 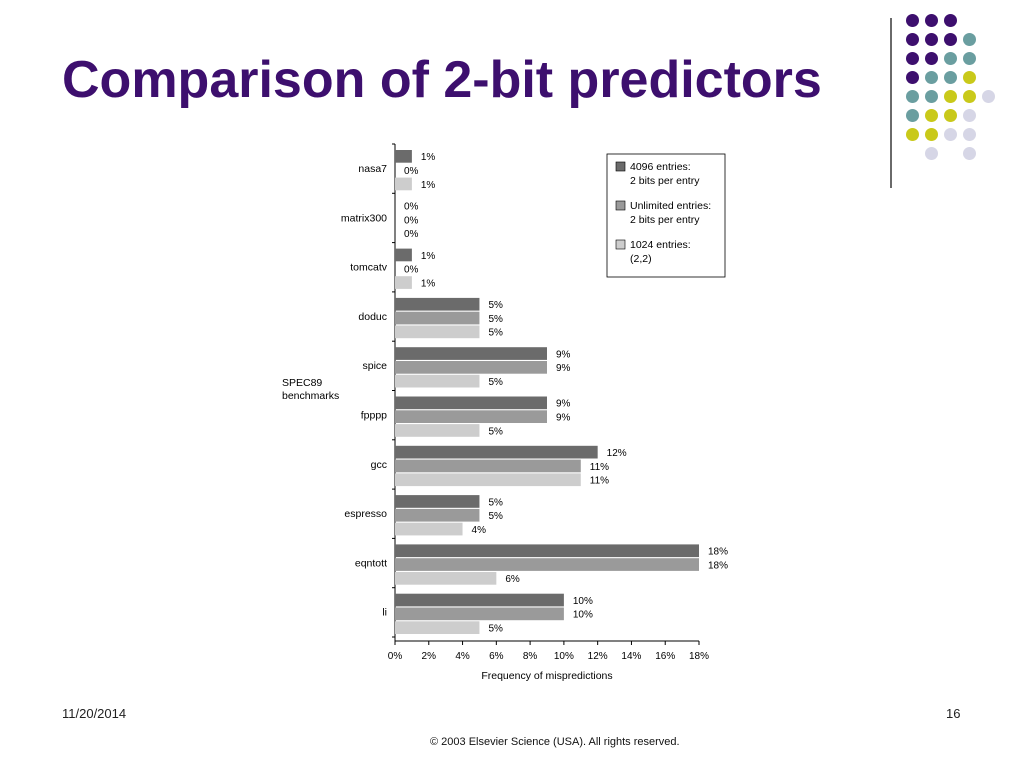 What do you see at coordinates (564, 656) in the screenshot?
I see `x-tick-label: 10%` at bounding box center [564, 656].